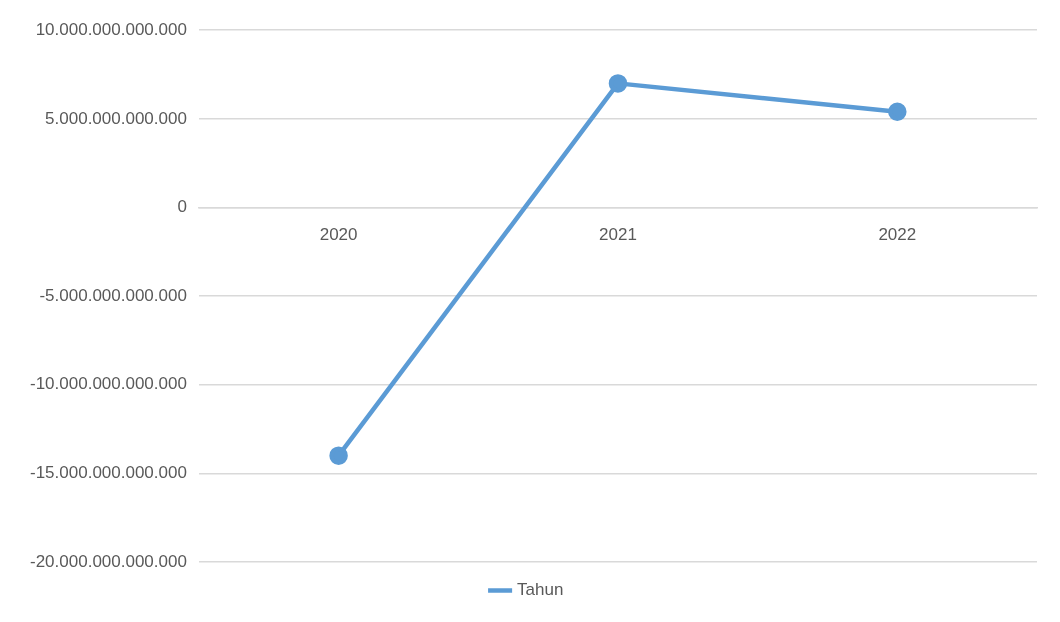 The width and height of the screenshot is (1060, 622). Describe the element at coordinates (540, 590) in the screenshot. I see `legend-label: Tahun` at that location.